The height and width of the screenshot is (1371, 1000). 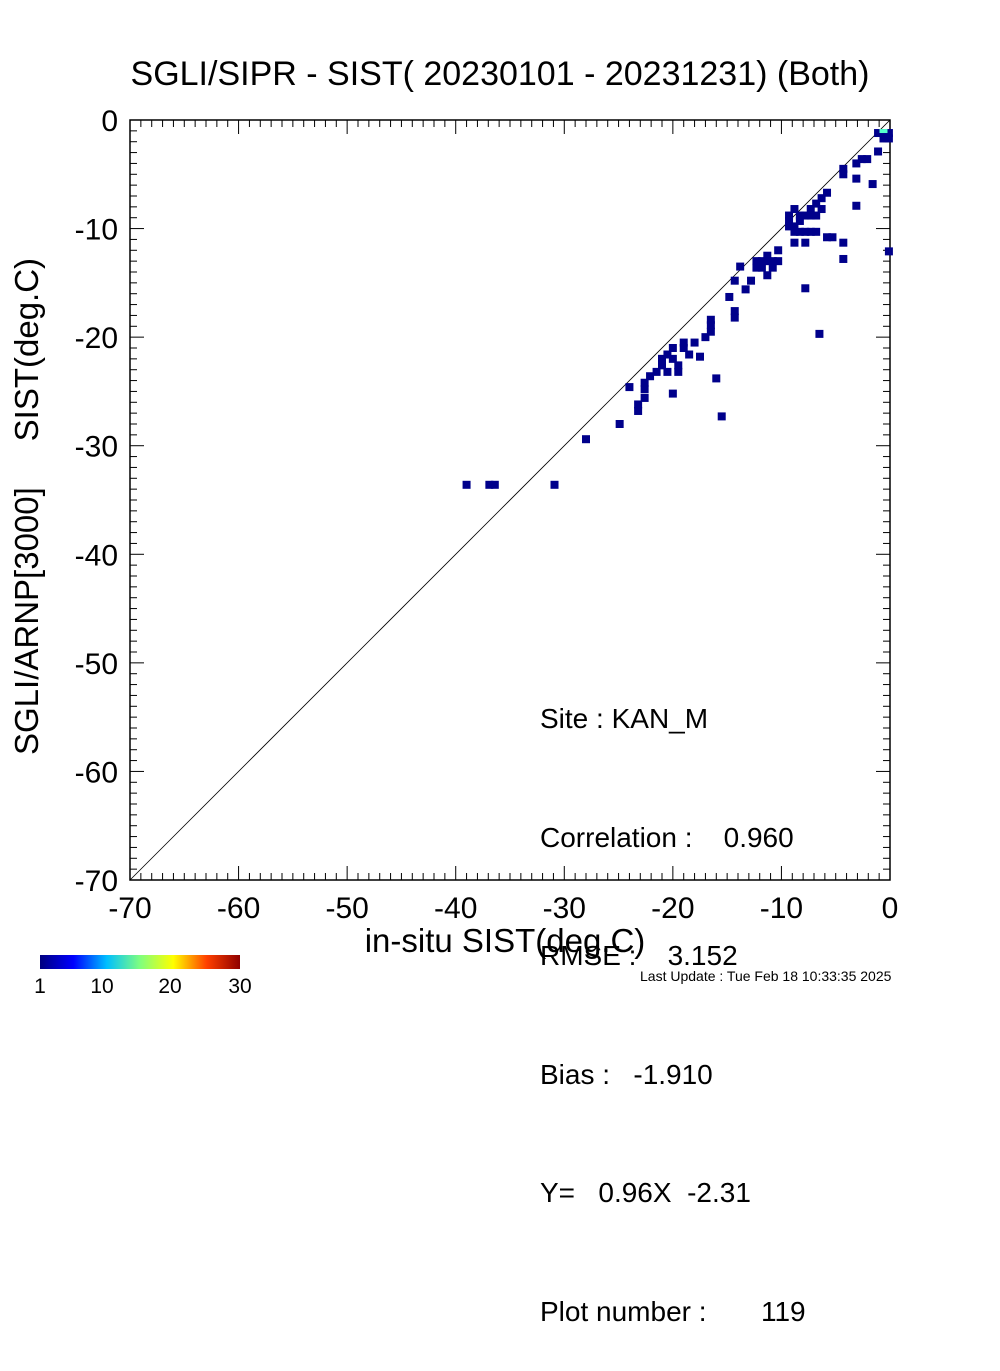 What do you see at coordinates (96, 447) in the screenshot?
I see `y-tick-label: -30` at bounding box center [96, 447].